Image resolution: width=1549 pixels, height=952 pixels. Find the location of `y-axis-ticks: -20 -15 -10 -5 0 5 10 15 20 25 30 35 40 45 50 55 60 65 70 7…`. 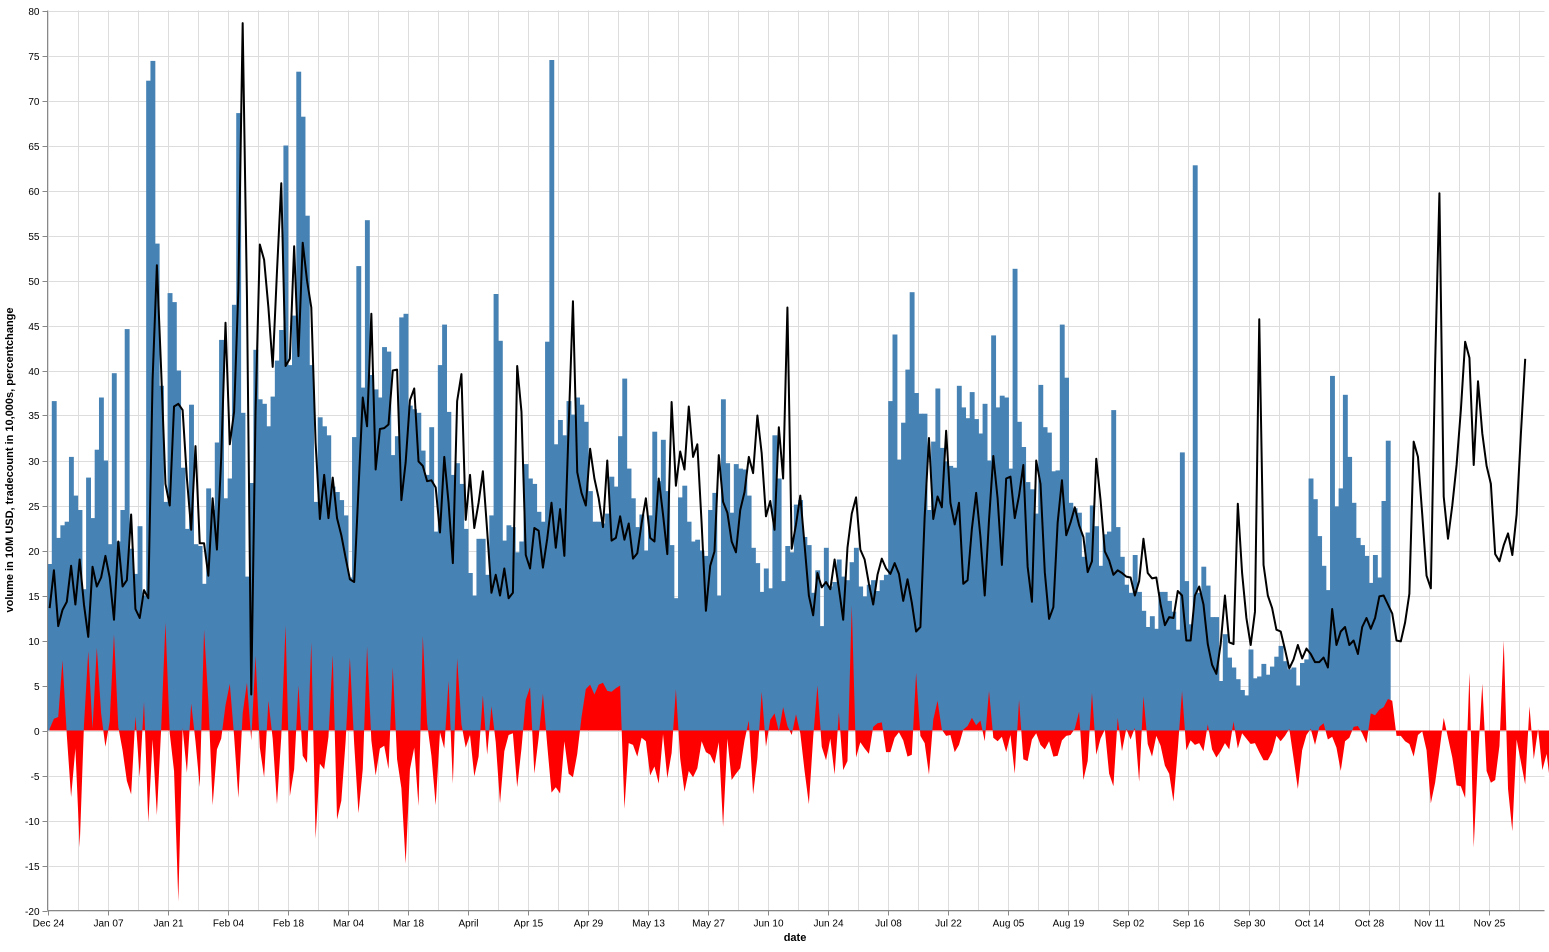

y-axis-ticks: -20 -15 -10 -5 0 5 10 15 20 25 30 35 40 45 50 55 60 65 70 7… is located at coordinates (36, 462).